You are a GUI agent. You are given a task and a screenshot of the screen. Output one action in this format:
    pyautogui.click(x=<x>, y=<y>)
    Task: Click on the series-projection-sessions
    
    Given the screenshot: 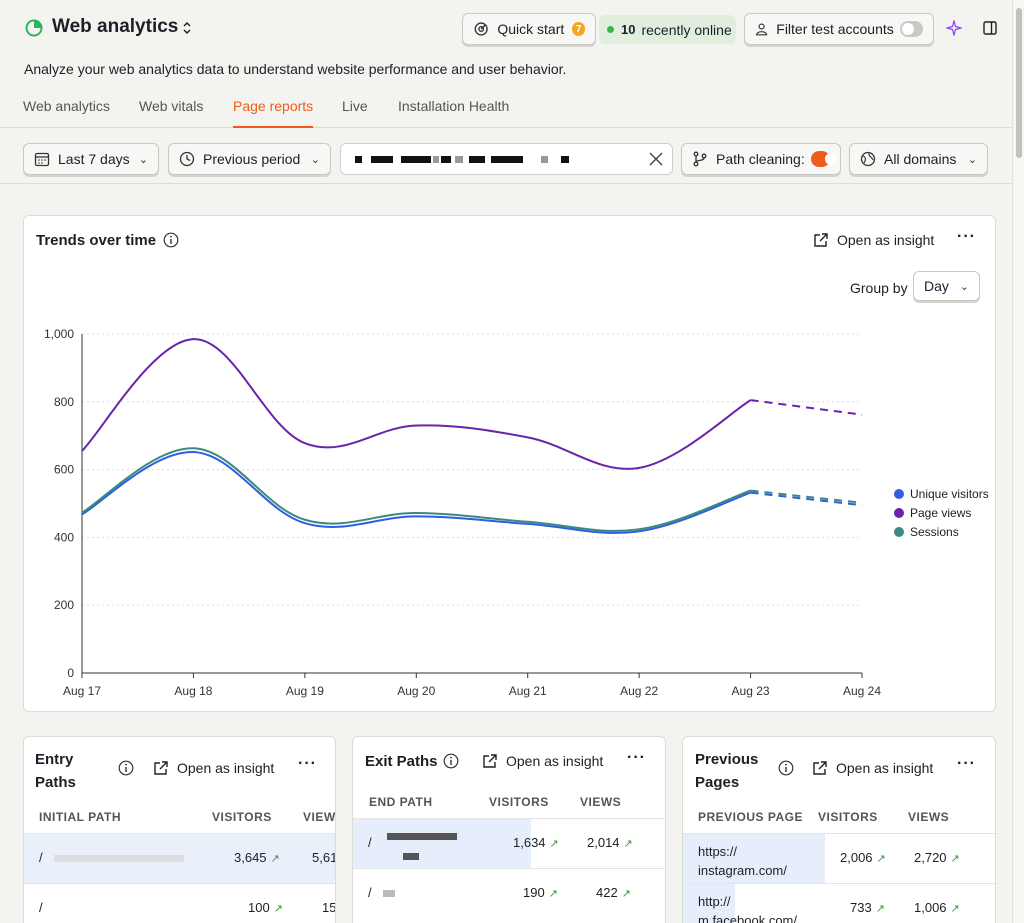 What is the action you would take?
    pyautogui.click(x=806, y=496)
    